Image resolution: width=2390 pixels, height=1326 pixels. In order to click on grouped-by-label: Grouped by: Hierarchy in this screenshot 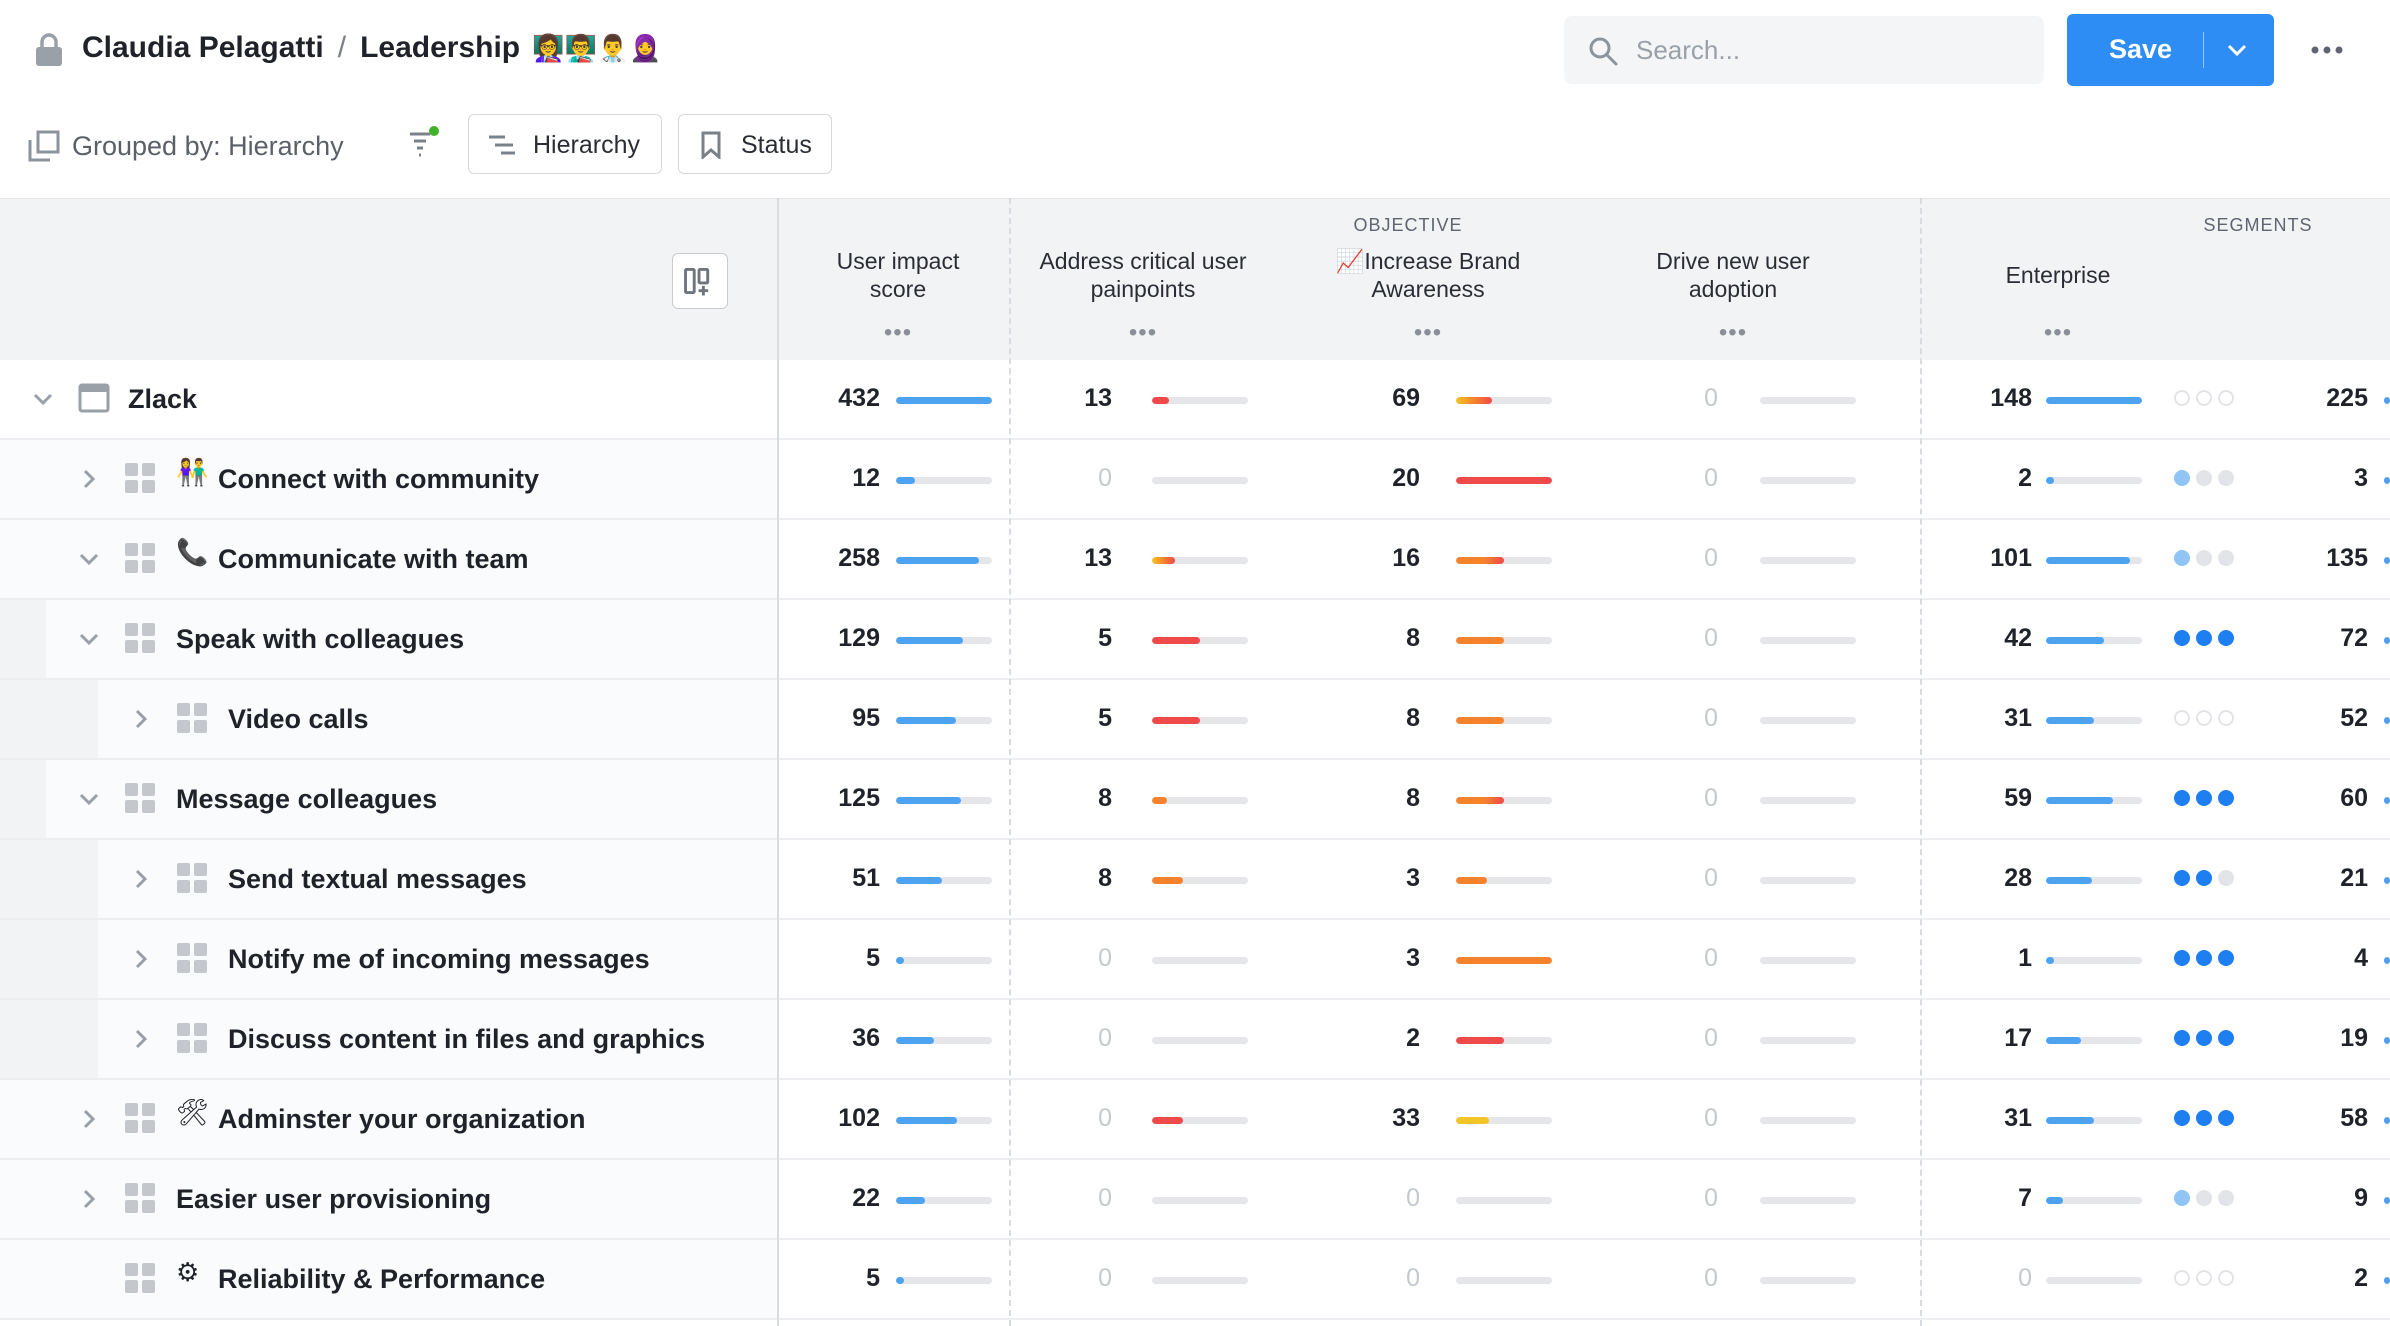, I will do `click(208, 146)`.